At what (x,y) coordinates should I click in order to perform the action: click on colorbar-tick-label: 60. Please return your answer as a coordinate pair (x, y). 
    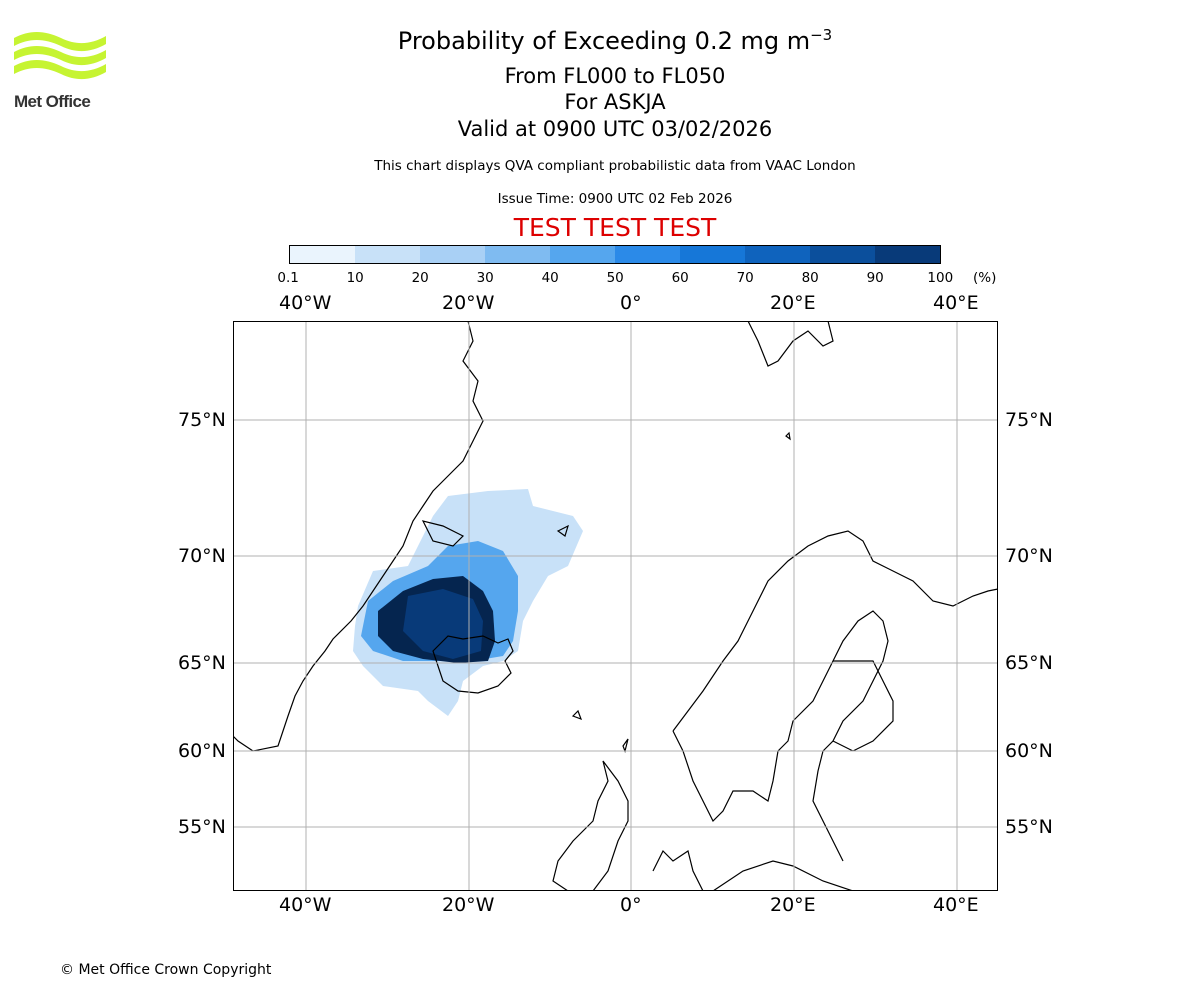
    Looking at the image, I should click on (680, 278).